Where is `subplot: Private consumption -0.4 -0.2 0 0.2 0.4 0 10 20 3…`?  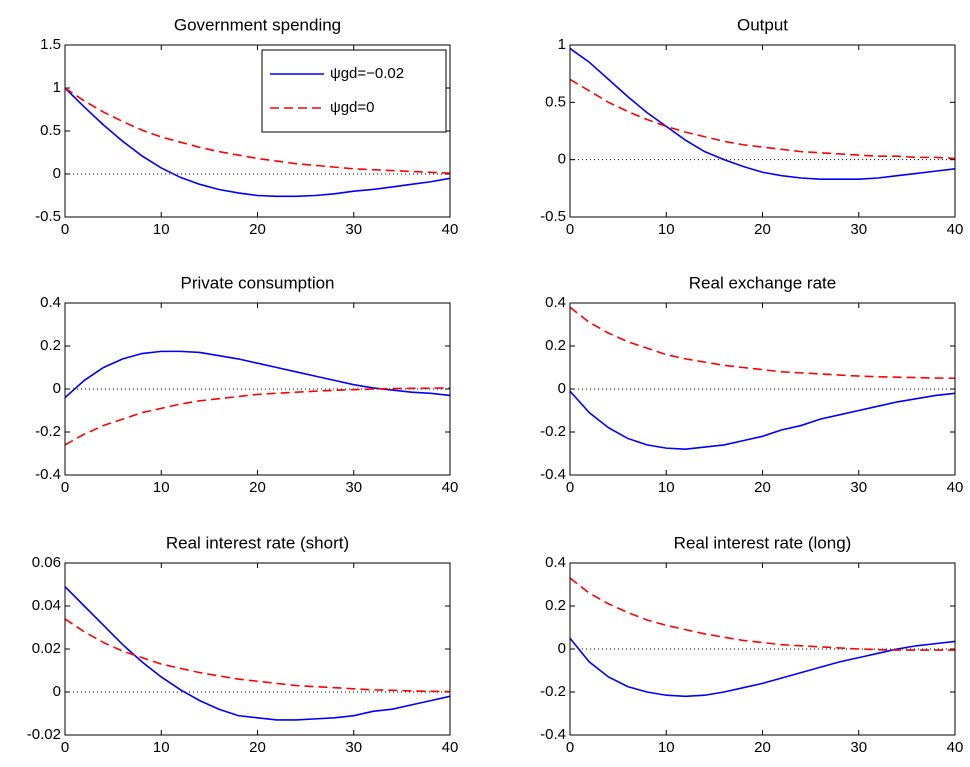 subplot: Private consumption -0.4 -0.2 0 0.2 0.4 0 10 20 3… is located at coordinates (246, 384).